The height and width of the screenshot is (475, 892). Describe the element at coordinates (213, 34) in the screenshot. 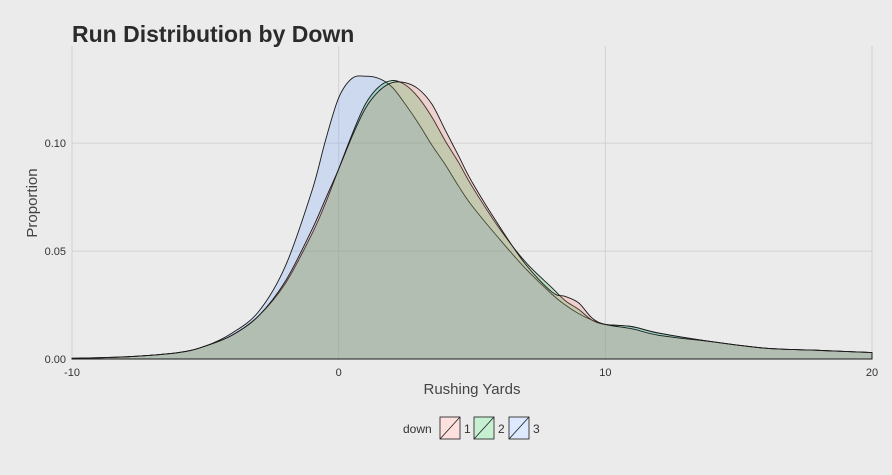

I see `chart-title: Run Distribution by Down` at that location.